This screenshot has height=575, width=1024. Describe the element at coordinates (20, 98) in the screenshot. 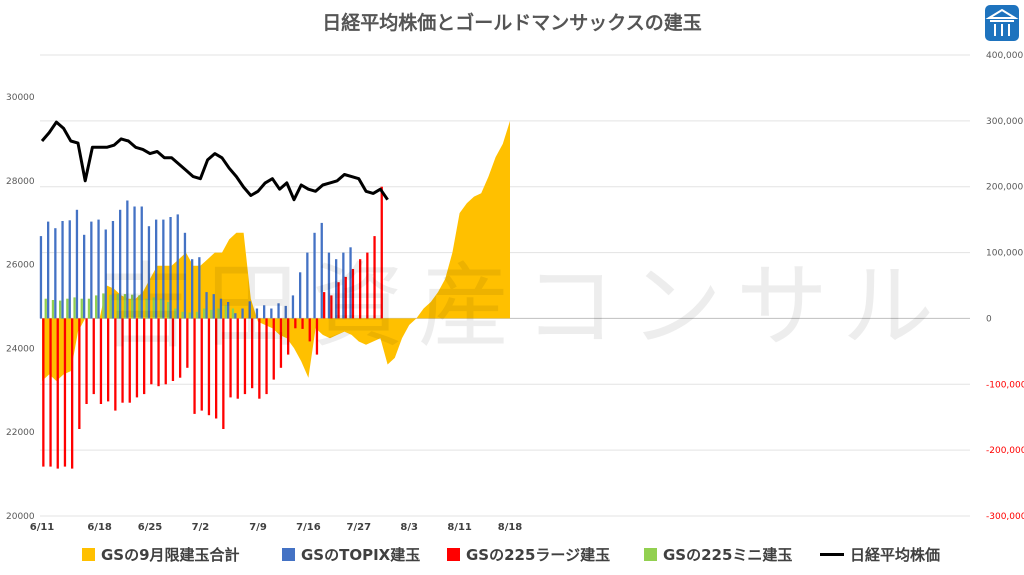

I see `left-axis-tick-label: 30000` at that location.